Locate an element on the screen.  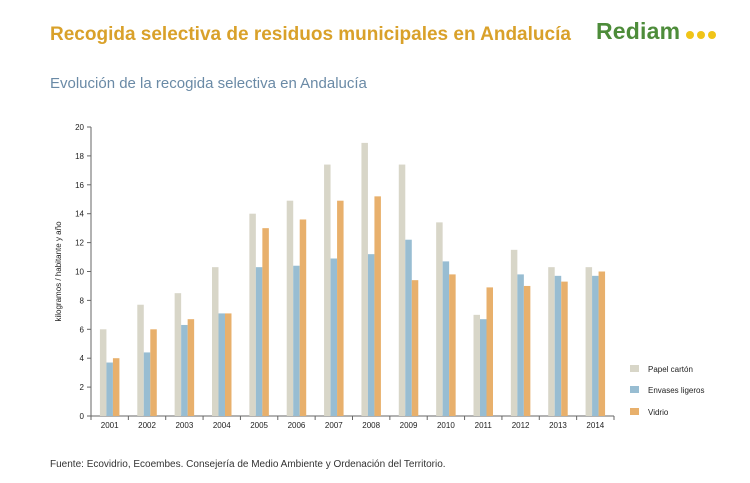
x-tick-label: 2013 is located at coordinates (558, 425).